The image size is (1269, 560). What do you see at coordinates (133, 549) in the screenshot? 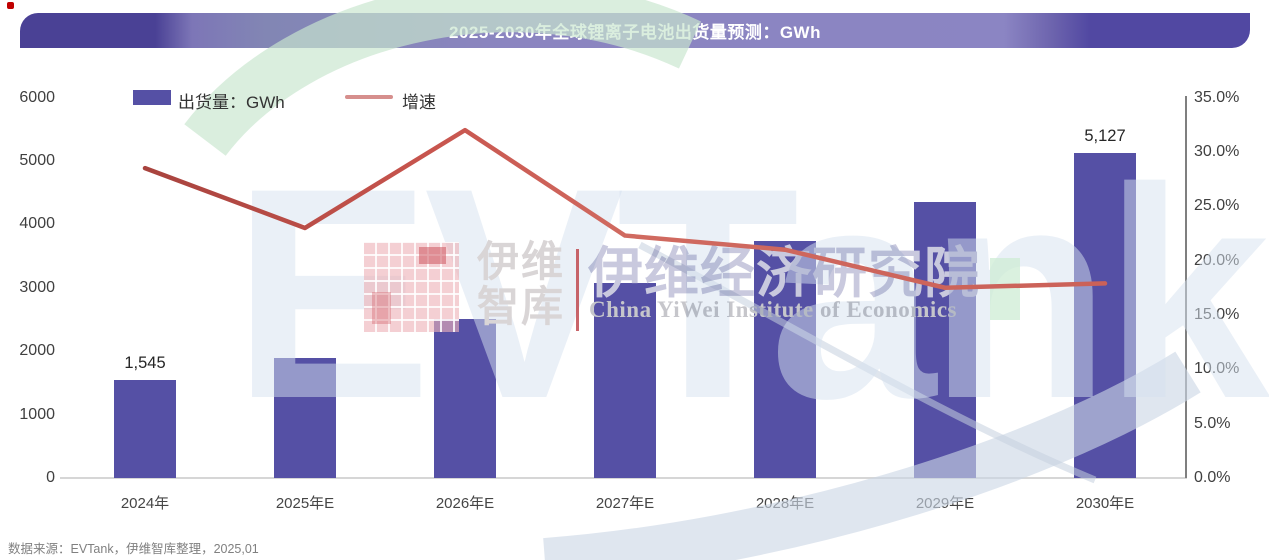
I see `data-source-note: 数据来源：EVTank，伊维智库整理，2025,01` at bounding box center [133, 549].